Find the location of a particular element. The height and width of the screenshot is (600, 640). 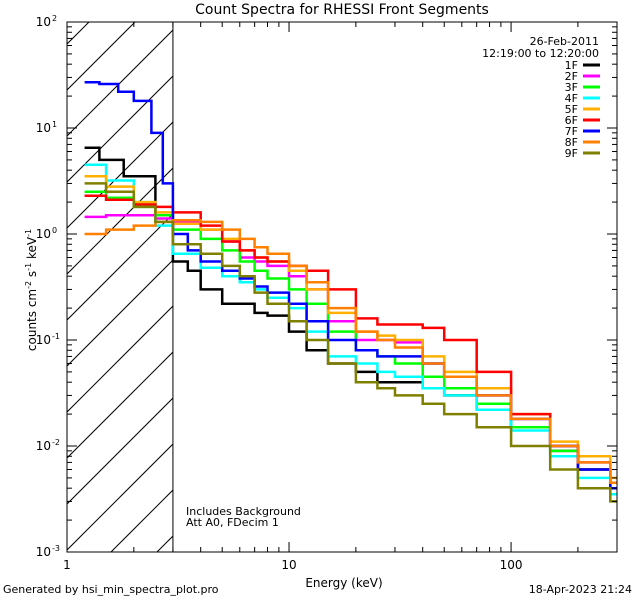

footer-timestamp: 18-Apr-2023 21:24 is located at coordinates (580, 589).